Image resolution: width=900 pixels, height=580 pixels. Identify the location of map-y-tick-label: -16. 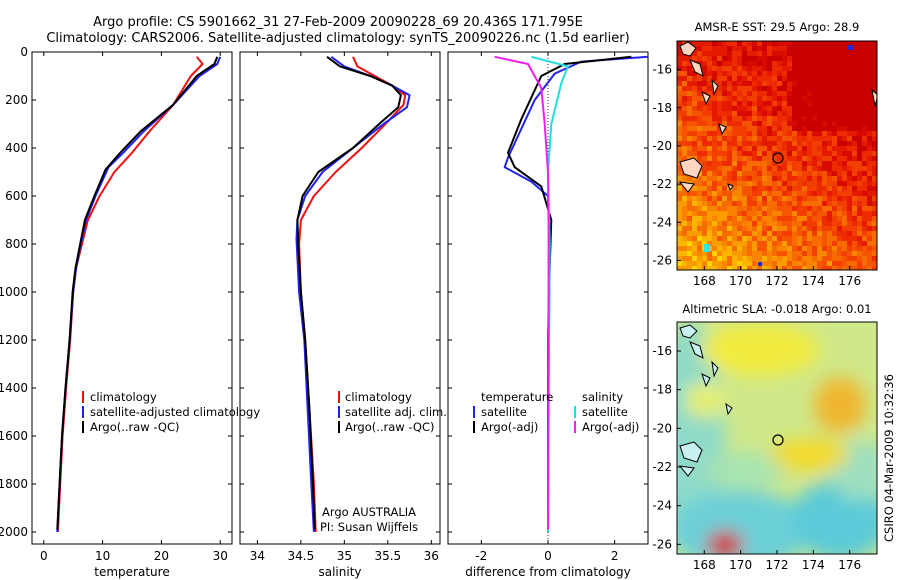
(662, 70).